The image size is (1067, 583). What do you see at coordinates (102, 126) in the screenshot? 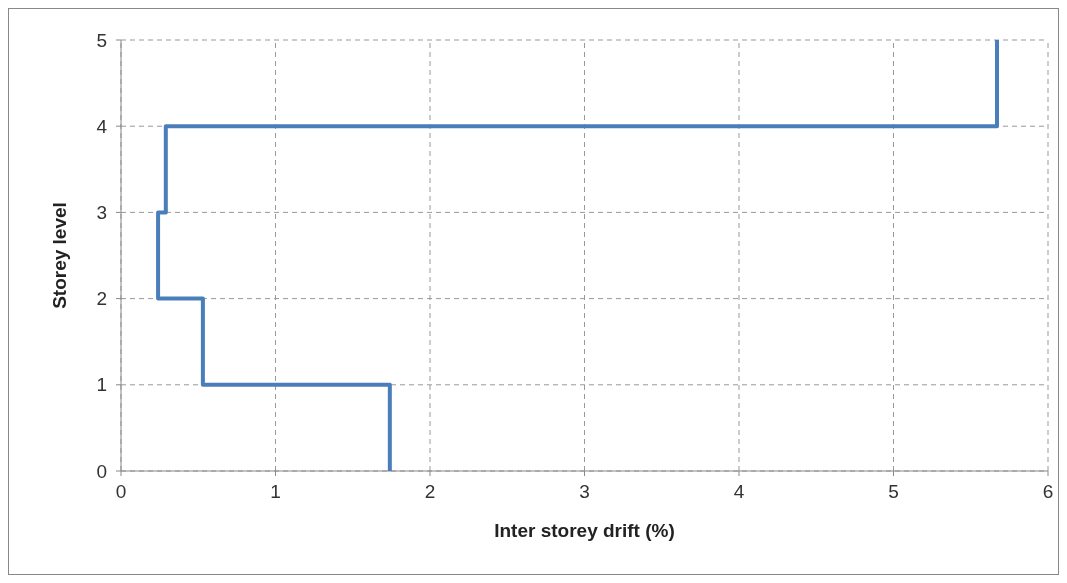
I see `y-tick-label: 4` at bounding box center [102, 126].